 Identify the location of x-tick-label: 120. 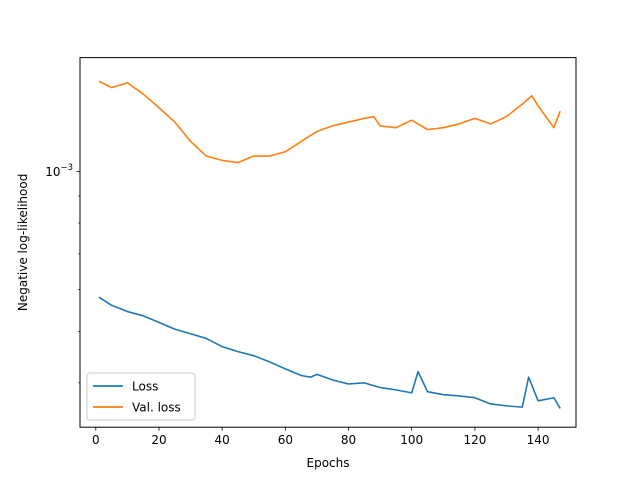
(474, 440).